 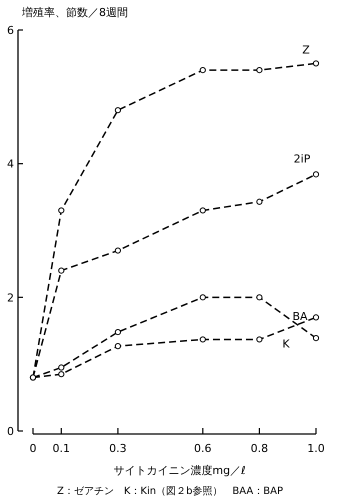 I want to click on y-tick-label: 0, so click(x=10, y=431).